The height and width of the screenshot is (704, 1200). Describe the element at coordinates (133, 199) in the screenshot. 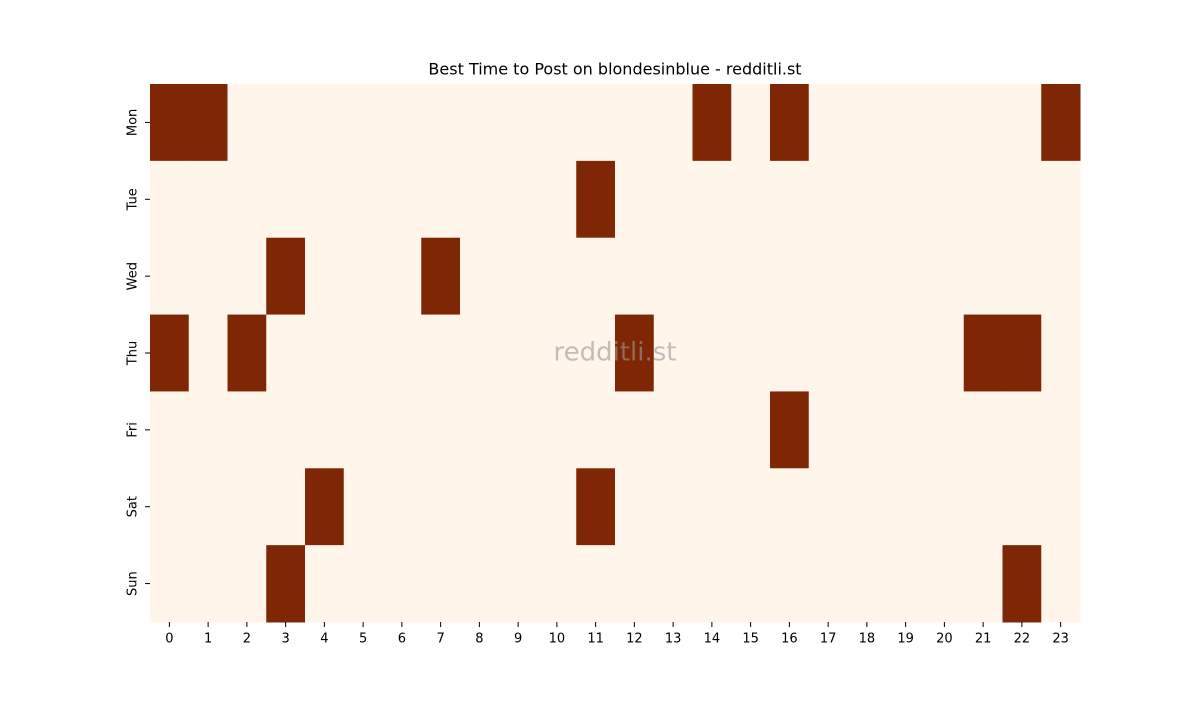

I see `y-tick-label: Tue` at that location.